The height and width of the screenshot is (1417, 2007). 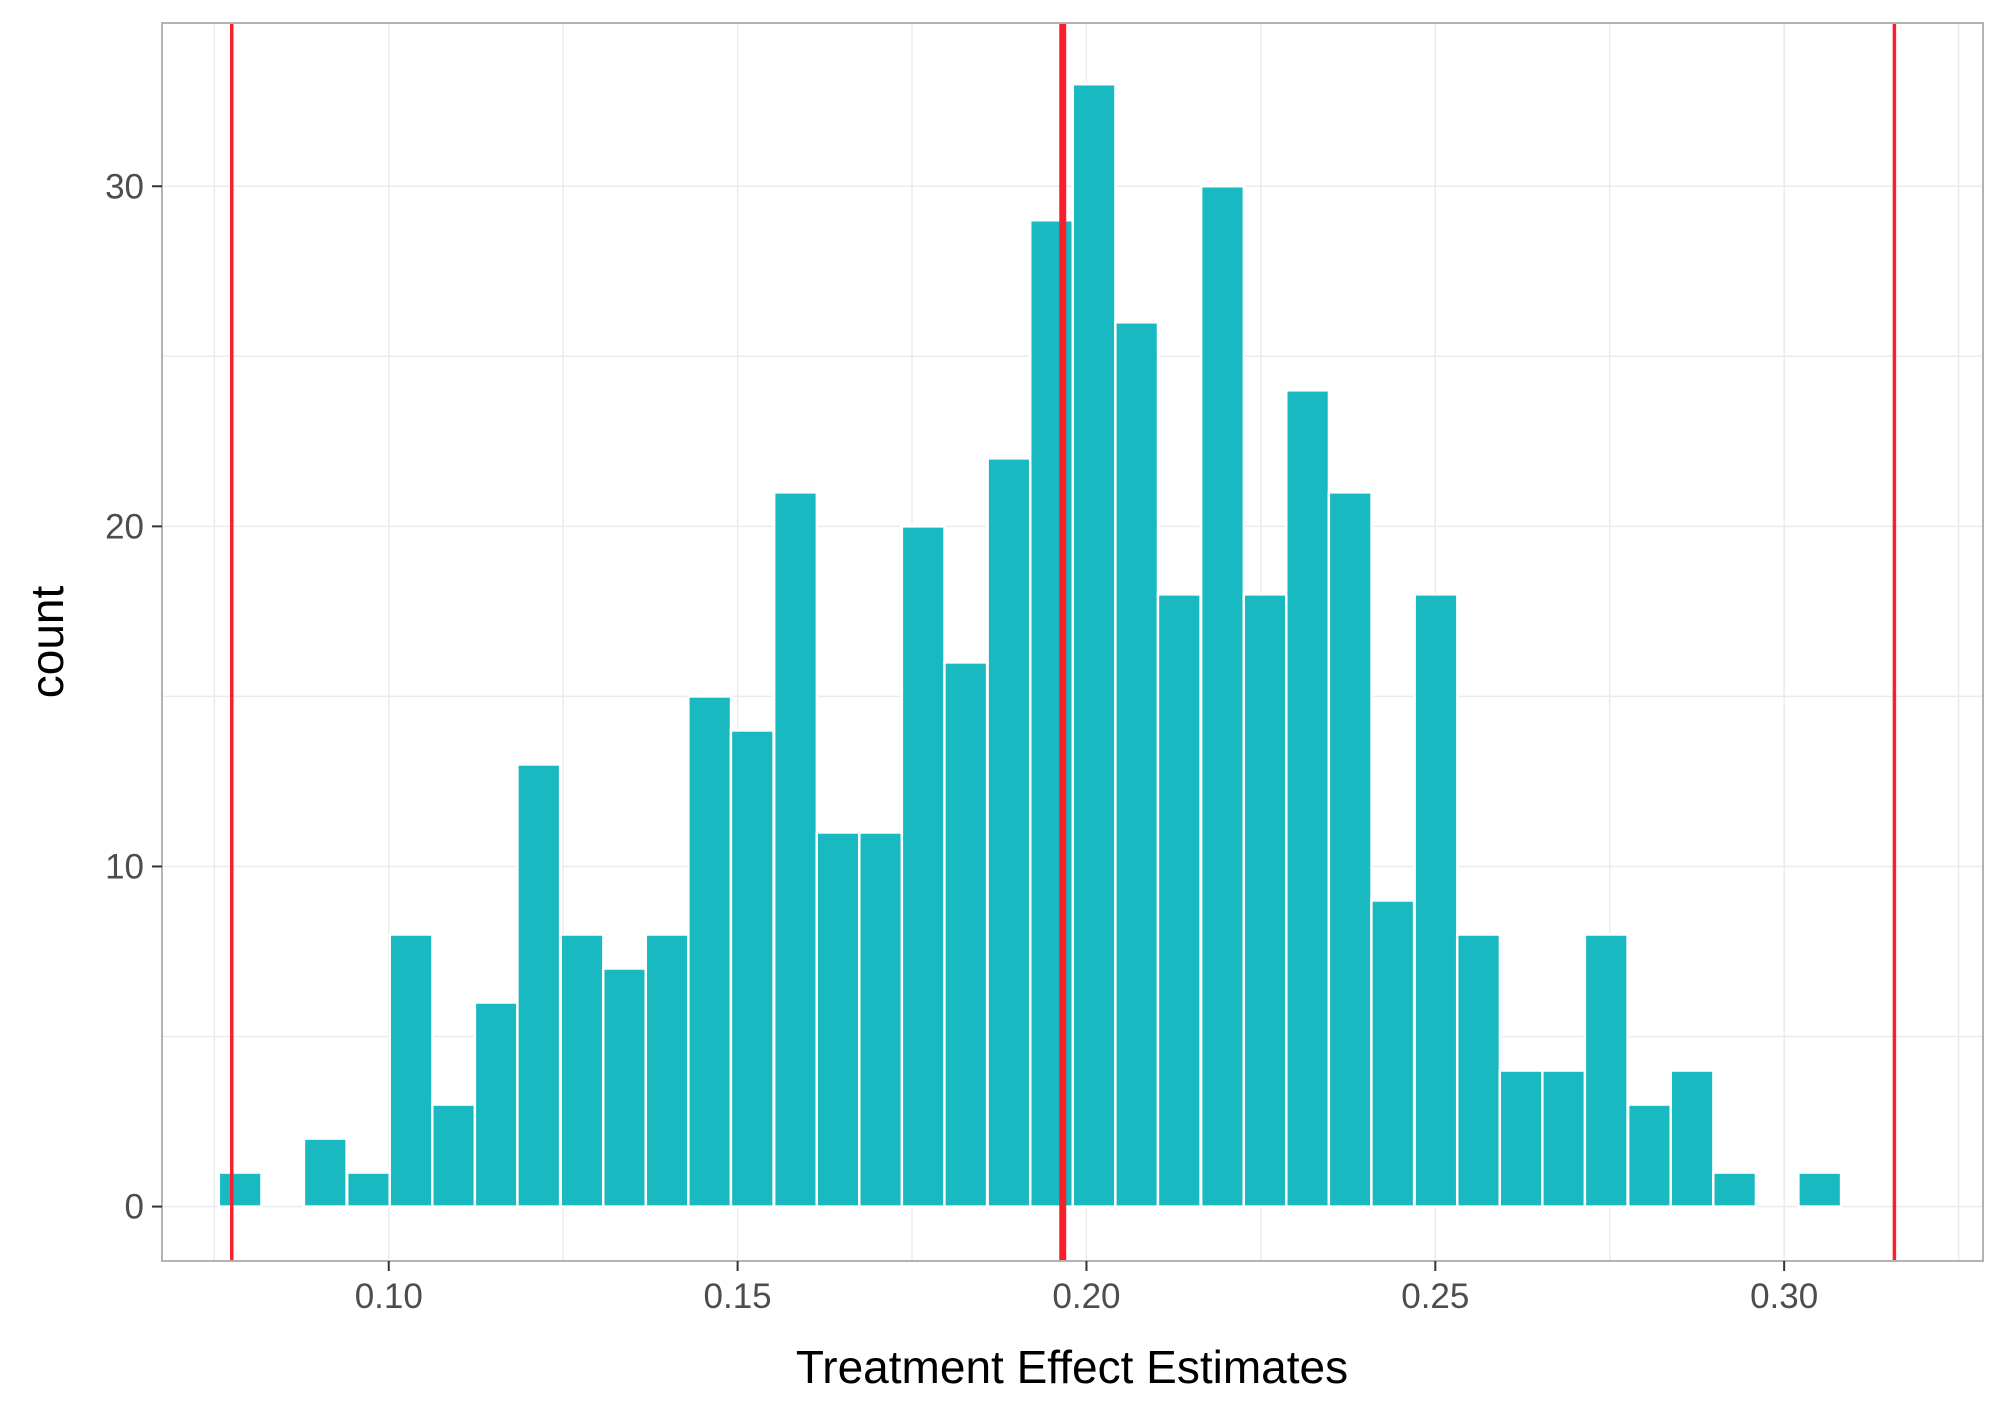 I want to click on x-axis-title: Treatment Effect Estimates, so click(x=1072, y=1367).